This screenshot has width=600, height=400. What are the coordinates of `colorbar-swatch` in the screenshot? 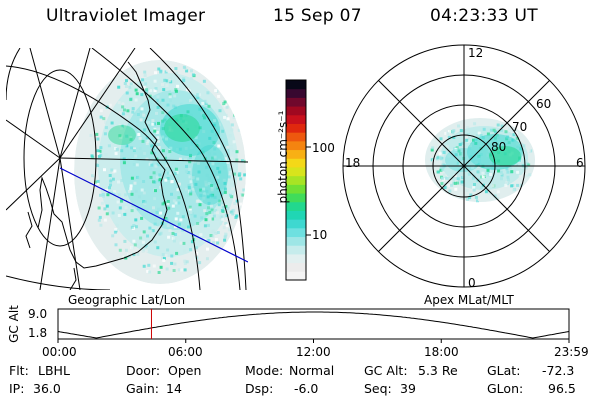 It's located at (296, 93).